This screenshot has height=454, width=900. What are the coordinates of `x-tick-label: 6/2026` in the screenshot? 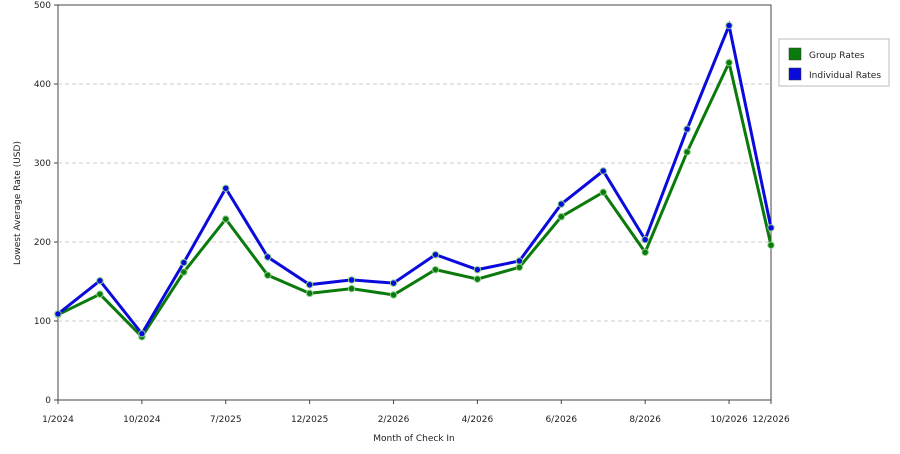 It's located at (561, 420).